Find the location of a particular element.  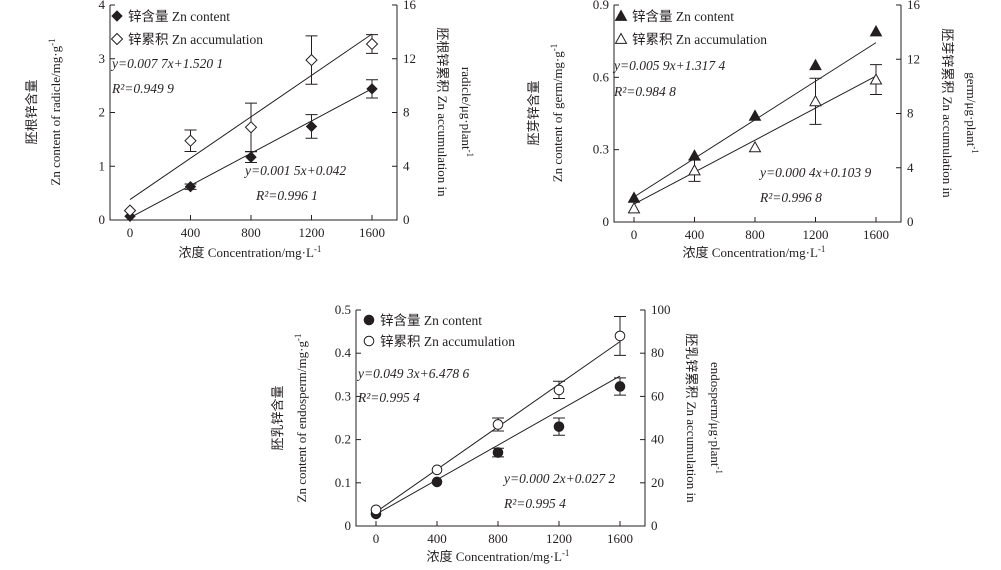

y-right-label-line1: 胚乳锌累积 Zn accumulation in is located at coordinates (691, 418).